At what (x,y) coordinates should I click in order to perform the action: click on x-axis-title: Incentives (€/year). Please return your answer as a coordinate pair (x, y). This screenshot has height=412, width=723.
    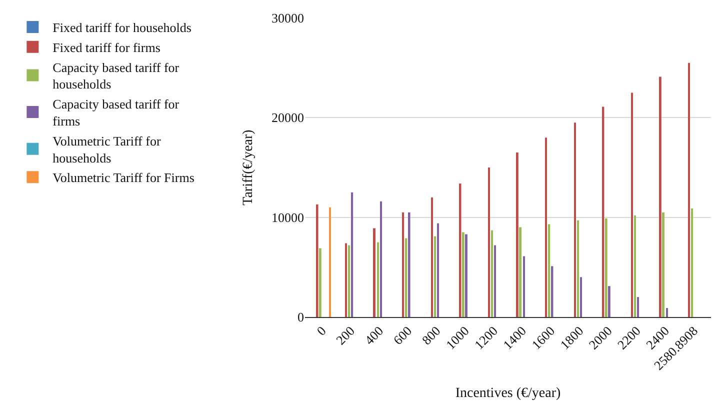
    Looking at the image, I should click on (508, 394).